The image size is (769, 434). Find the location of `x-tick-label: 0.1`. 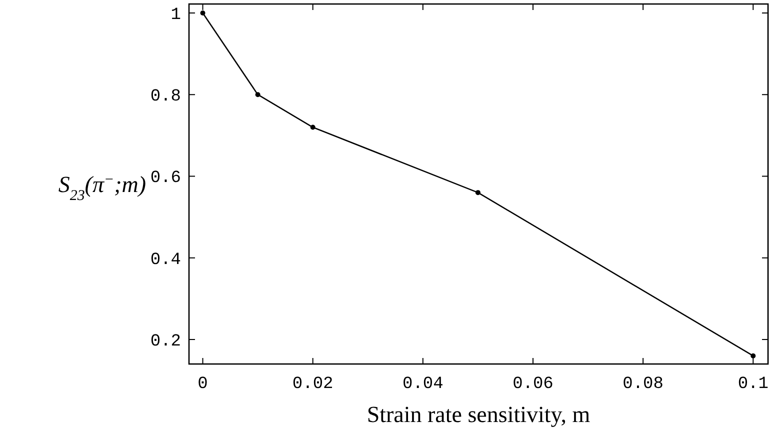

x-tick-label: 0.1 is located at coordinates (753, 384).